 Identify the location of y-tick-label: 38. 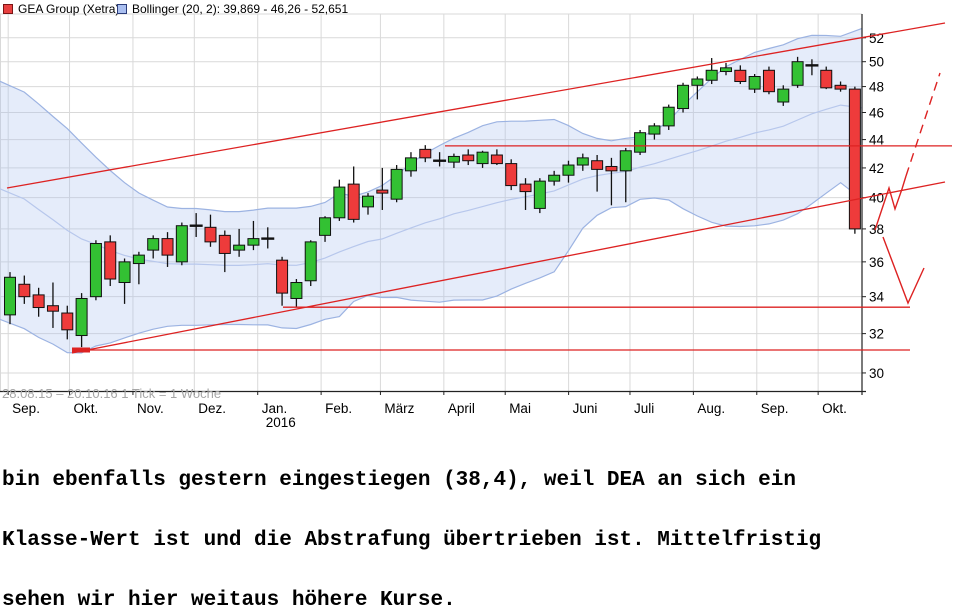
(876, 229).